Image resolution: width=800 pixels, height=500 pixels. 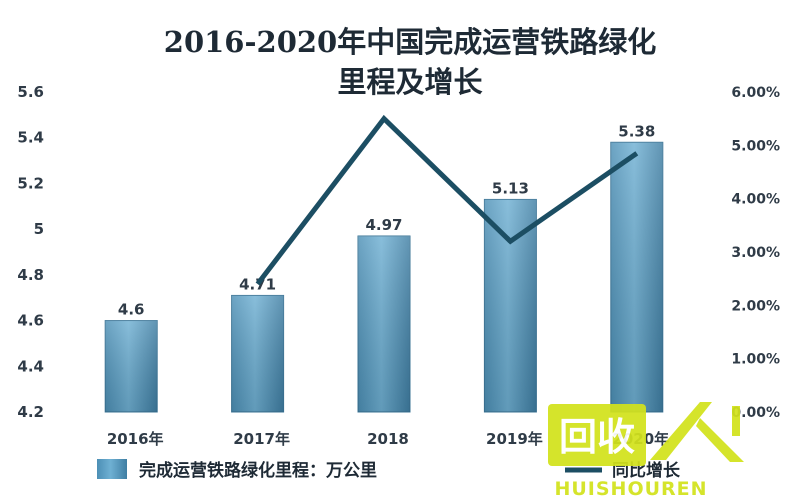 I want to click on bar-data-label: 4.71, so click(x=257, y=284).